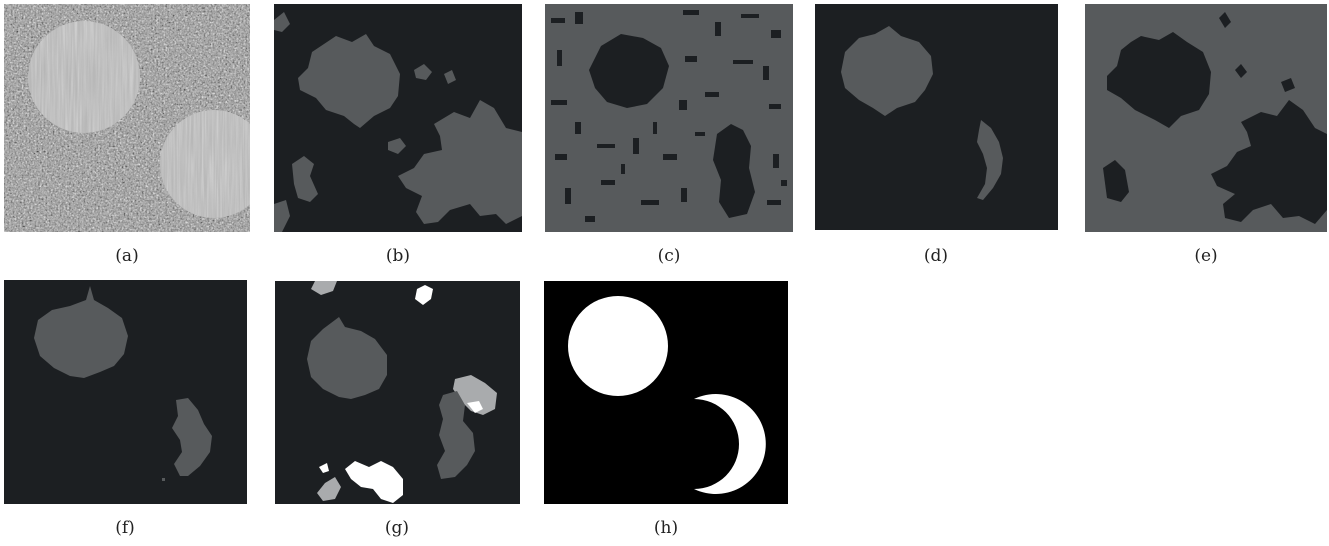 The height and width of the screenshot is (546, 1329). I want to click on panel-c-image, so click(669, 118).